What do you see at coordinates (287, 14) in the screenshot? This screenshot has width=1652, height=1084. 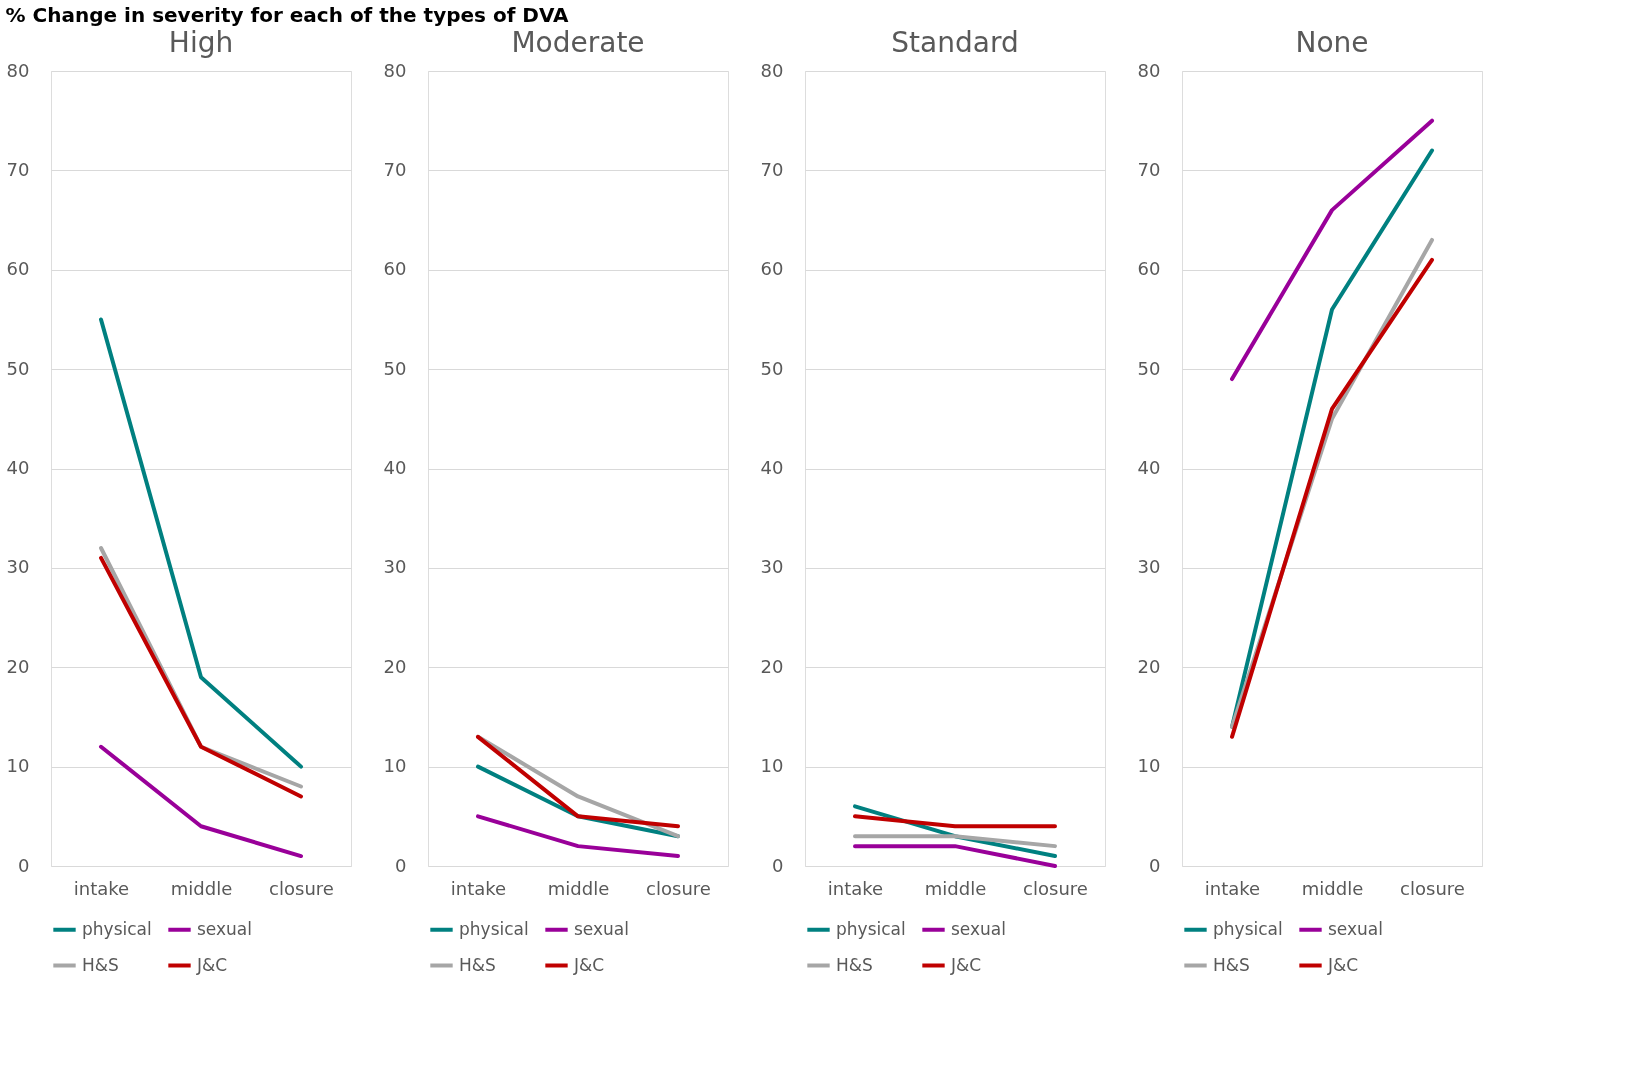 I see `text: % Change in severity for each of the types of DVA` at bounding box center [287, 14].